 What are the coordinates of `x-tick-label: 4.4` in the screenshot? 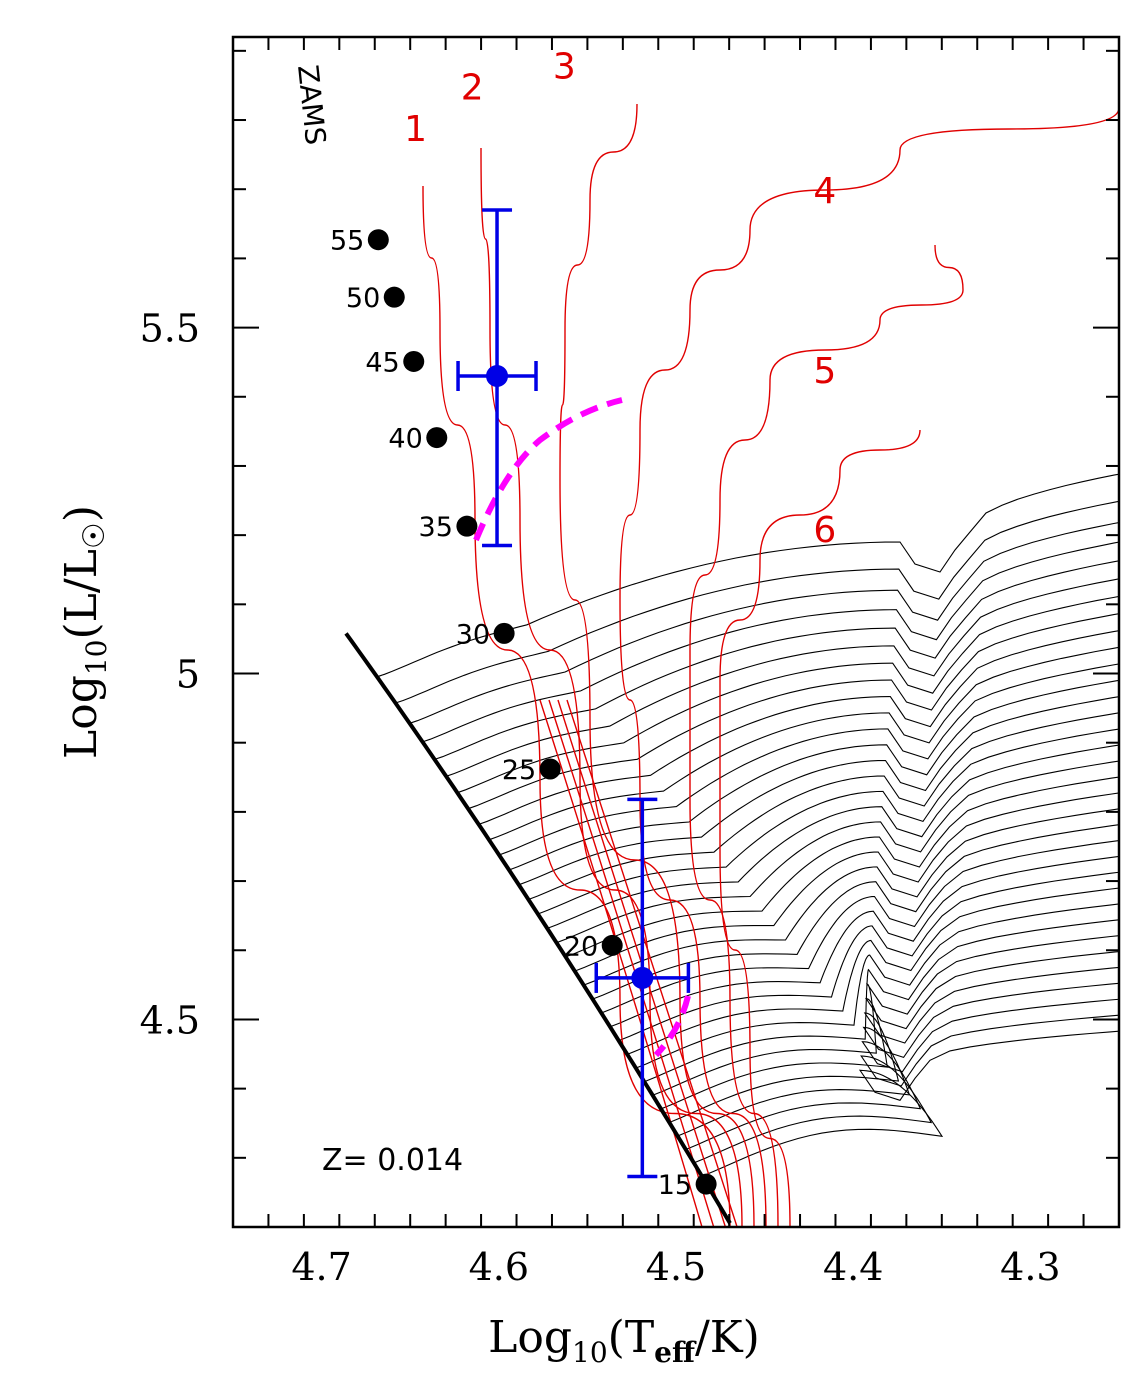 It's located at (853, 1267).